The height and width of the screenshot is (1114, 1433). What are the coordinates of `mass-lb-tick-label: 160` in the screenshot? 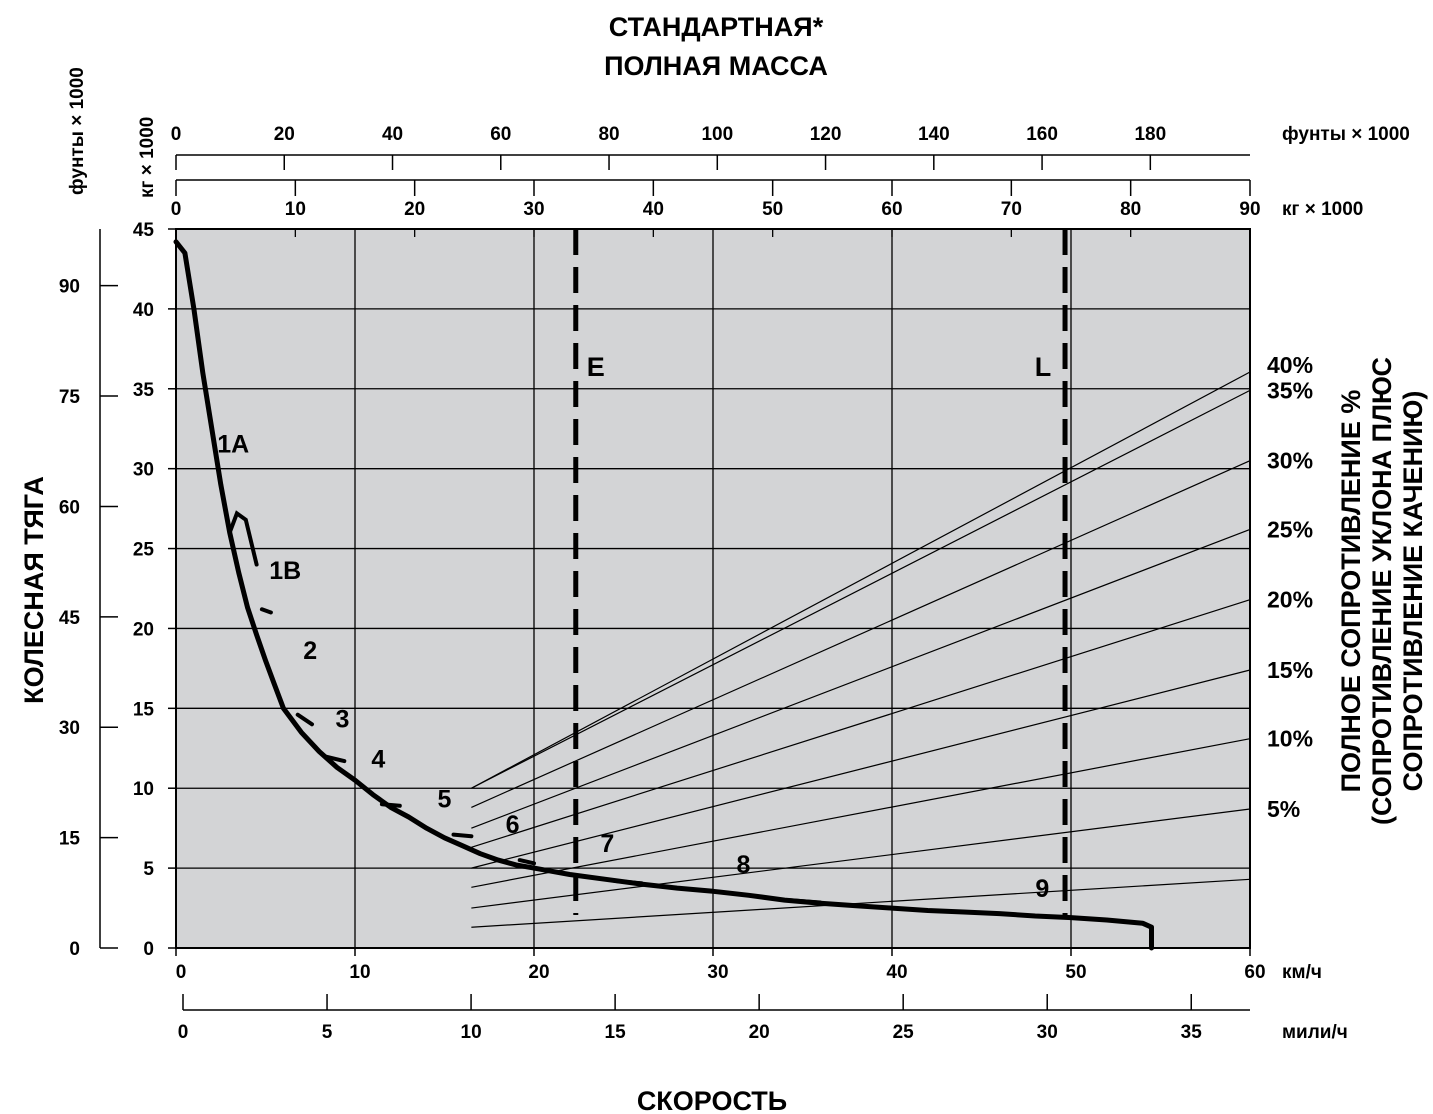 It's located at (1042, 134).